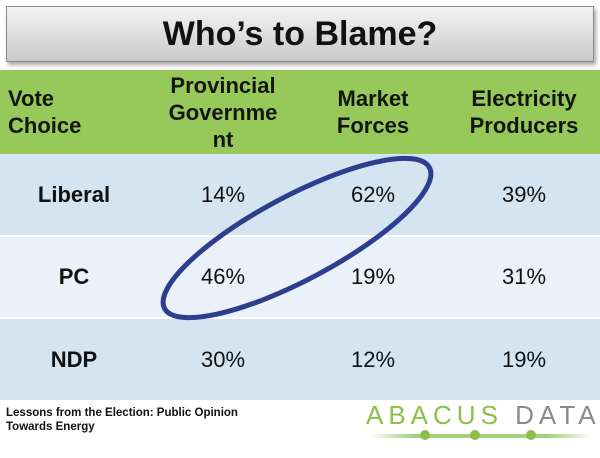  What do you see at coordinates (524, 276) in the screenshot?
I see `electricity-producers-cell: 31%` at bounding box center [524, 276].